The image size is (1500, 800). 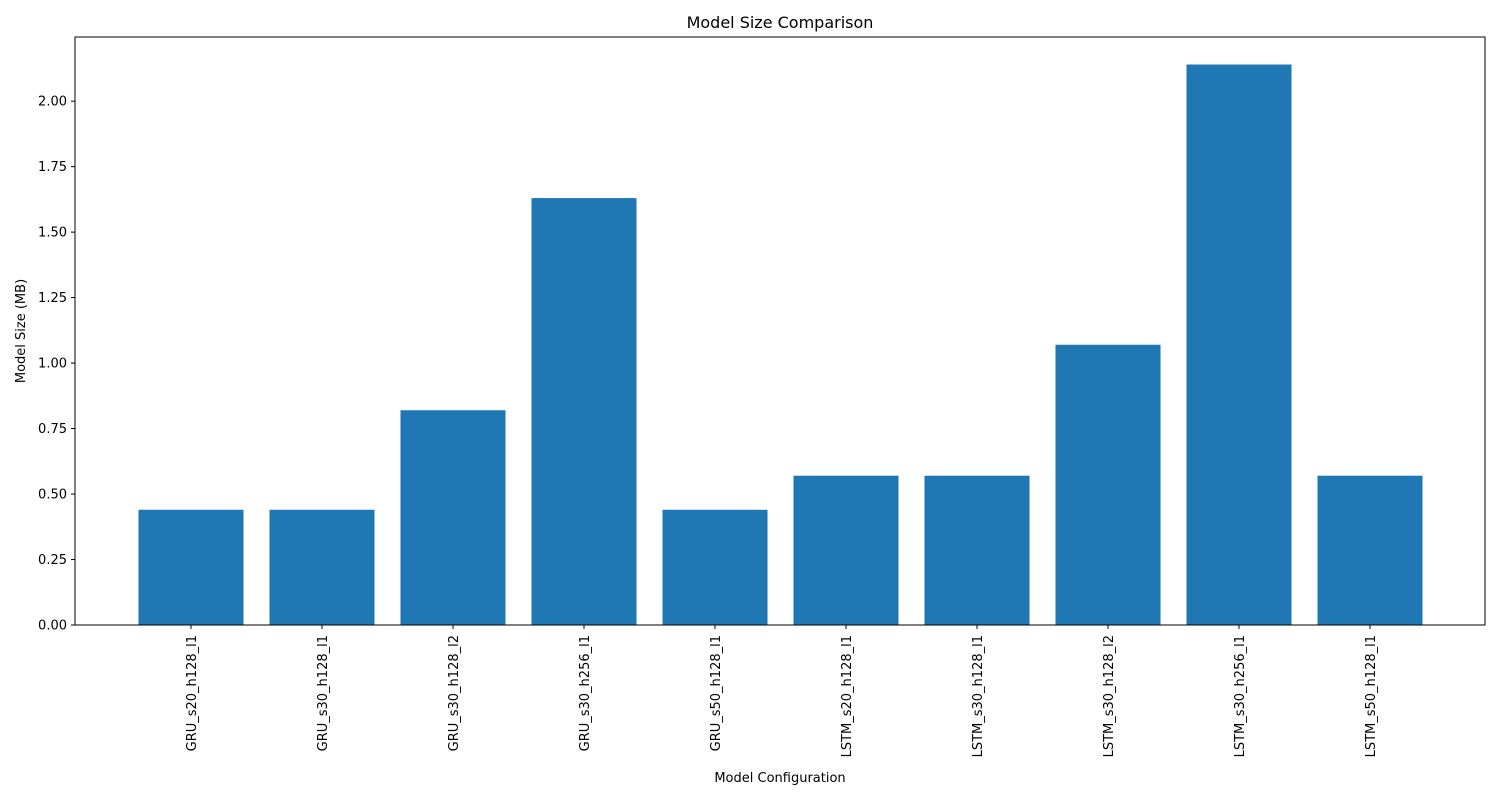 What do you see at coordinates (978, 696) in the screenshot?
I see `x-tick-label: LSTM_s30_h128_l1` at bounding box center [978, 696].